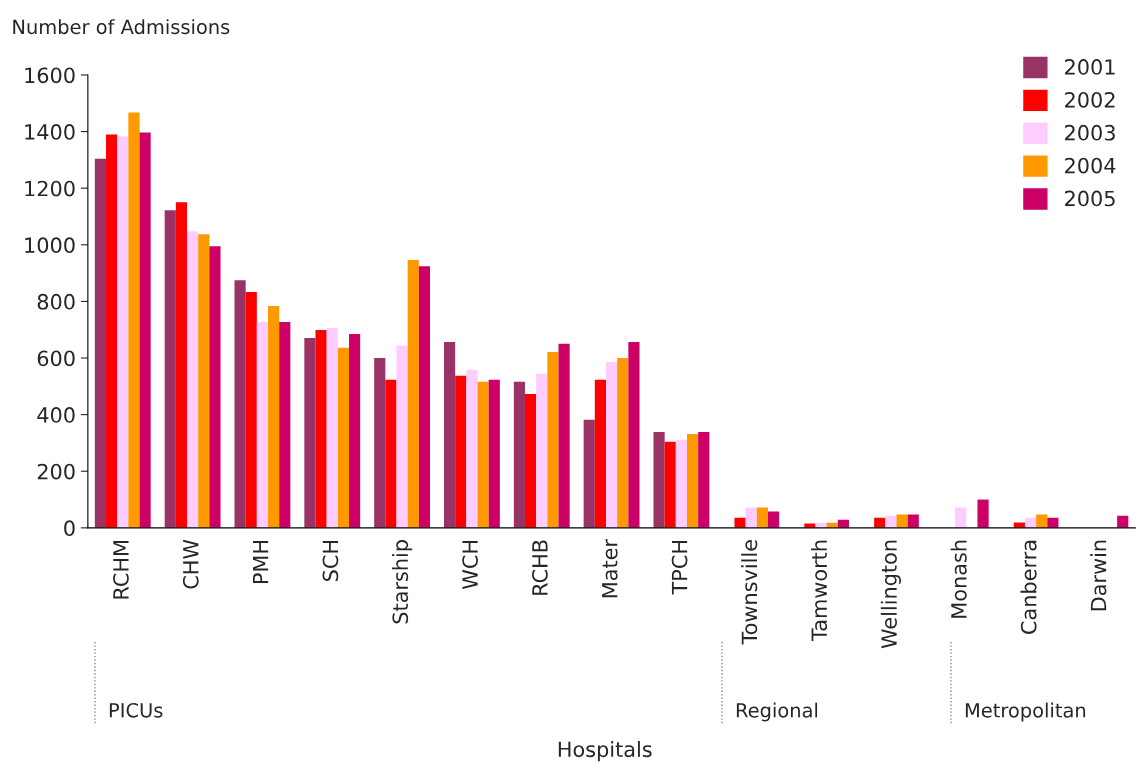 This screenshot has width=1141, height=765. What do you see at coordinates (1025, 712) in the screenshot?
I see `text: Metropolitan` at bounding box center [1025, 712].